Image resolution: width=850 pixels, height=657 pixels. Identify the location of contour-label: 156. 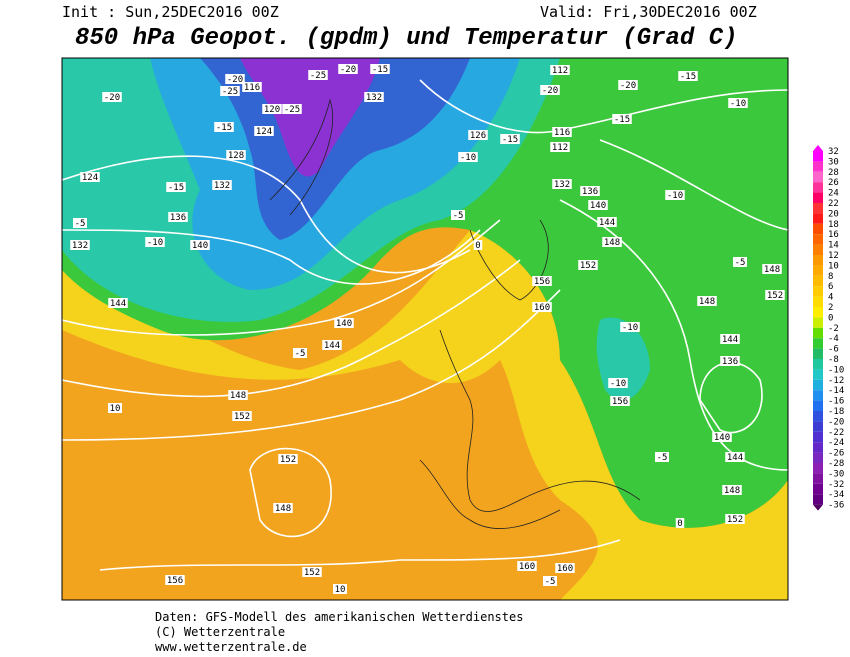
(175, 581).